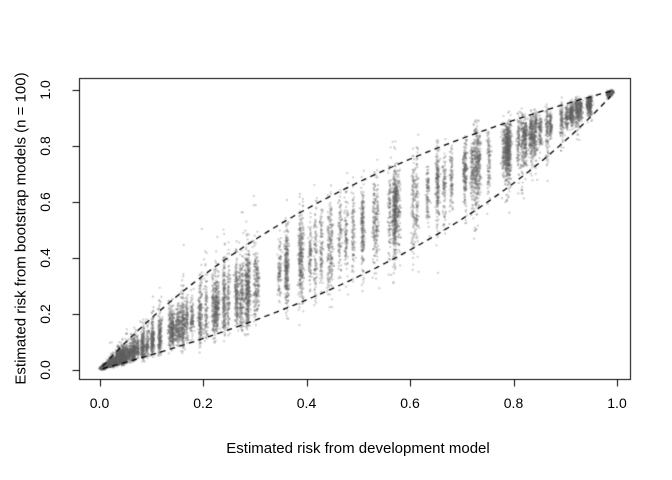 Image resolution: width=672 pixels, height=480 pixels. Describe the element at coordinates (410, 403) in the screenshot. I see `x-tick-label: 0.6` at that location.